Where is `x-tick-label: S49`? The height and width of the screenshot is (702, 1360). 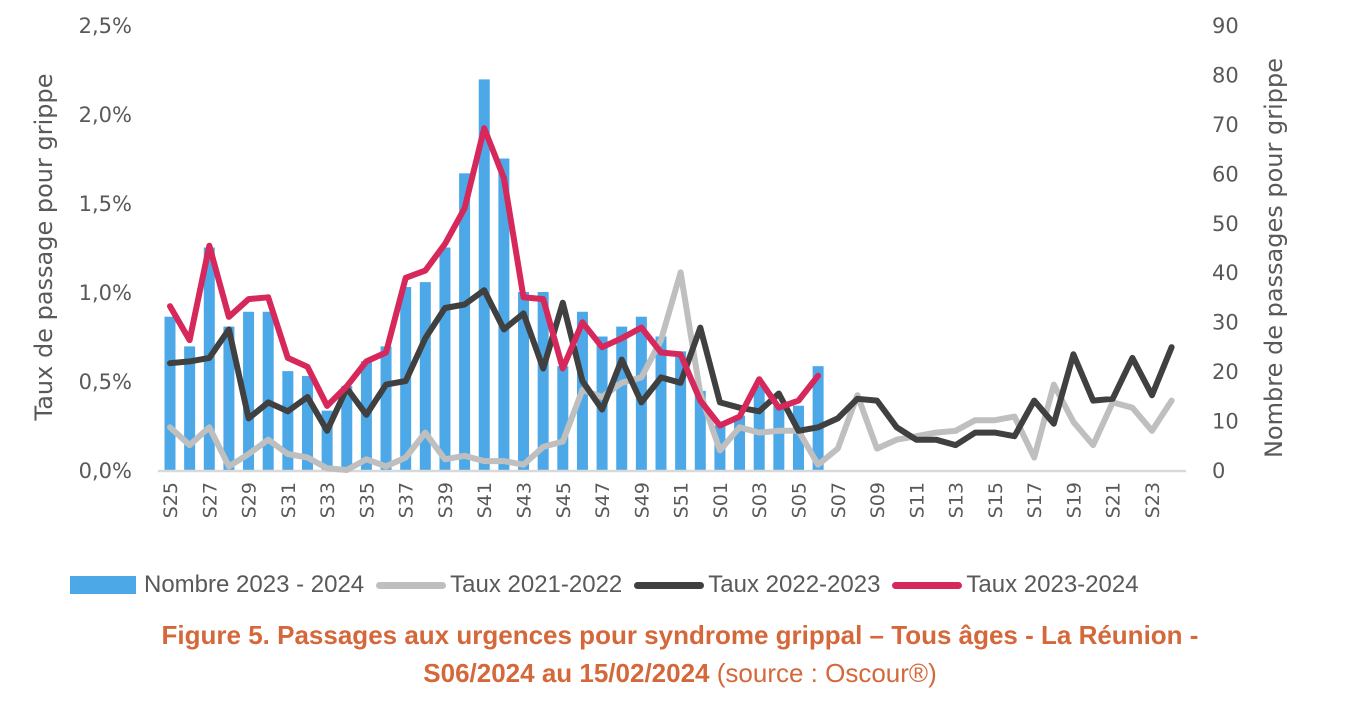
x-tick-label: S49 is located at coordinates (642, 500).